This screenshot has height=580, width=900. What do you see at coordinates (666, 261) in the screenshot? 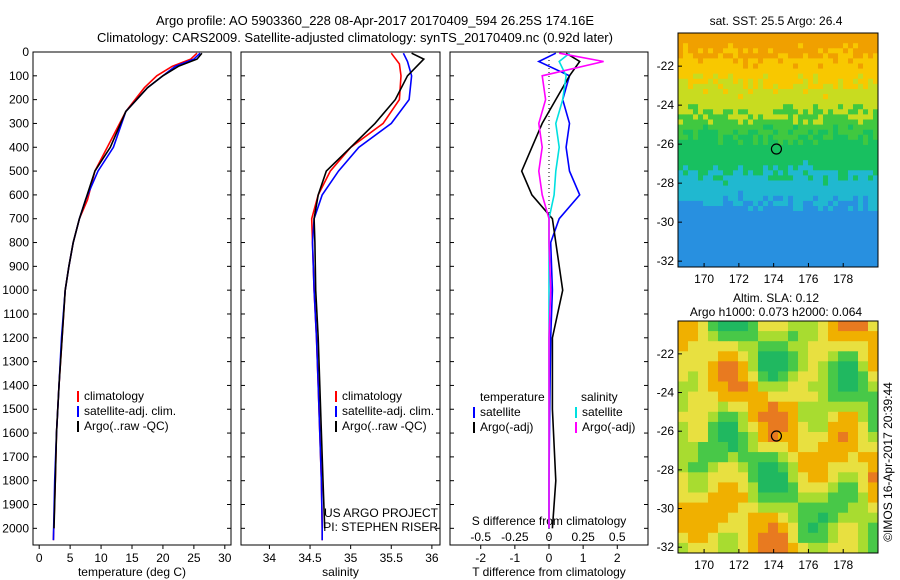
I see `y-tick-label: -32` at bounding box center [666, 261].